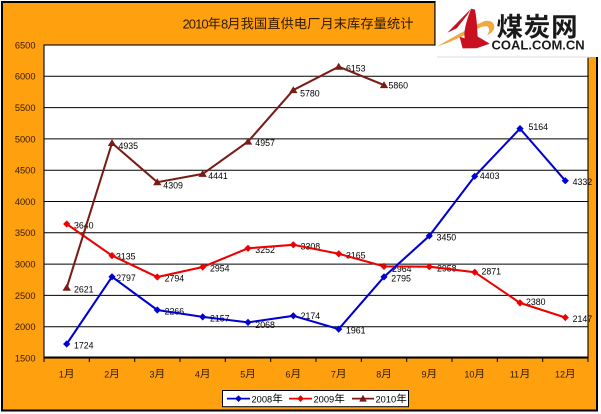  Describe the element at coordinates (424, 374) in the screenshot. I see `svg-text: 9` at that location.